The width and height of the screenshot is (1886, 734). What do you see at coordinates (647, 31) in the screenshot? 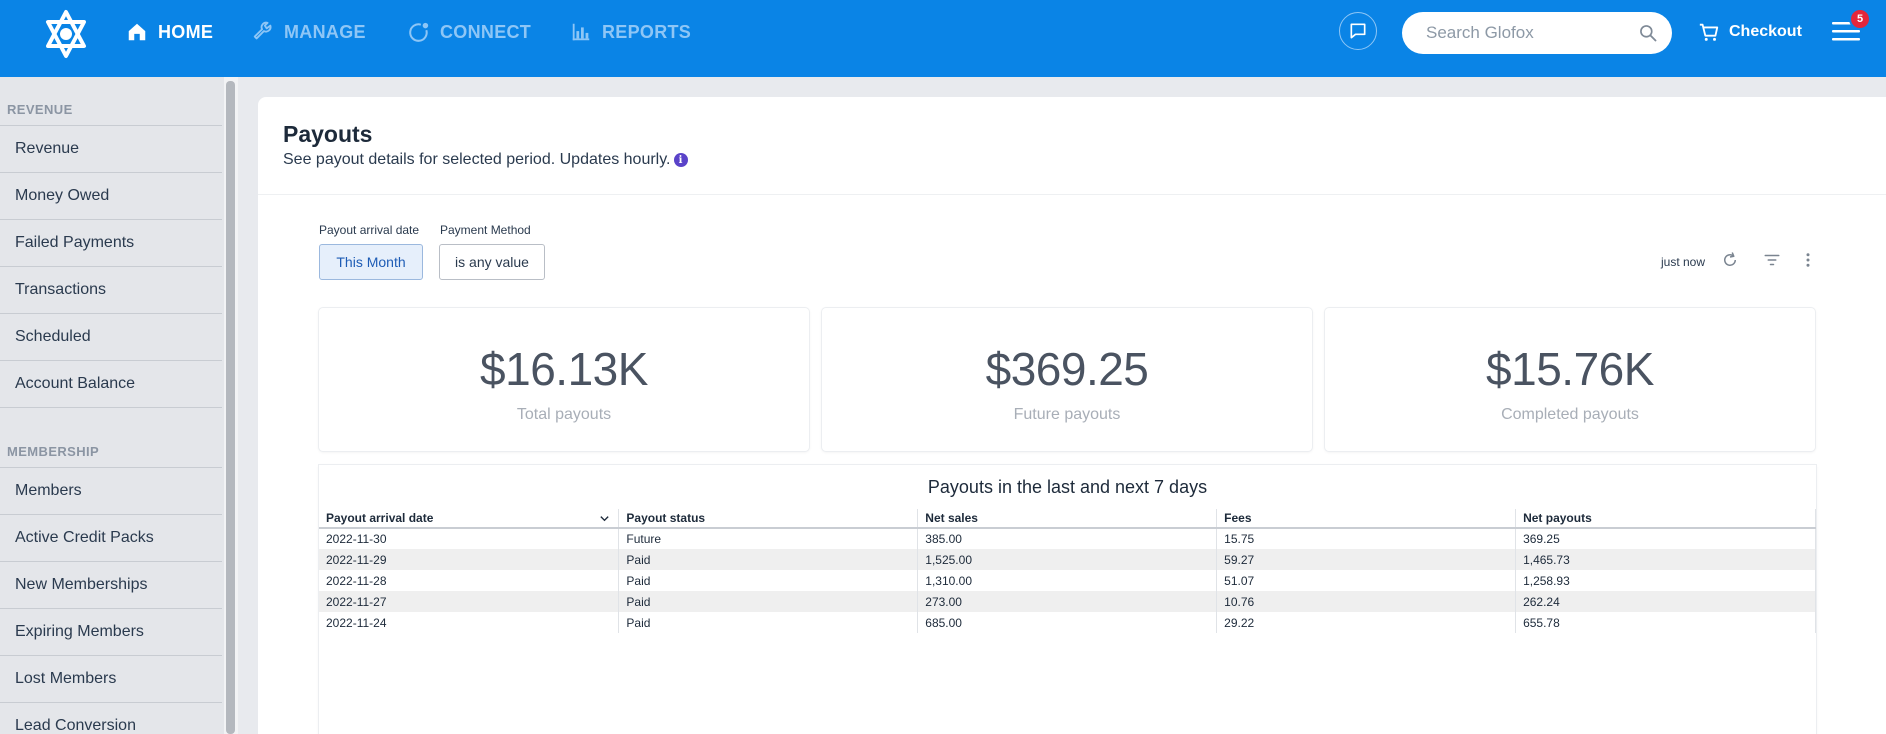
I see `nav-reports-label: REPORTS` at bounding box center [647, 31].